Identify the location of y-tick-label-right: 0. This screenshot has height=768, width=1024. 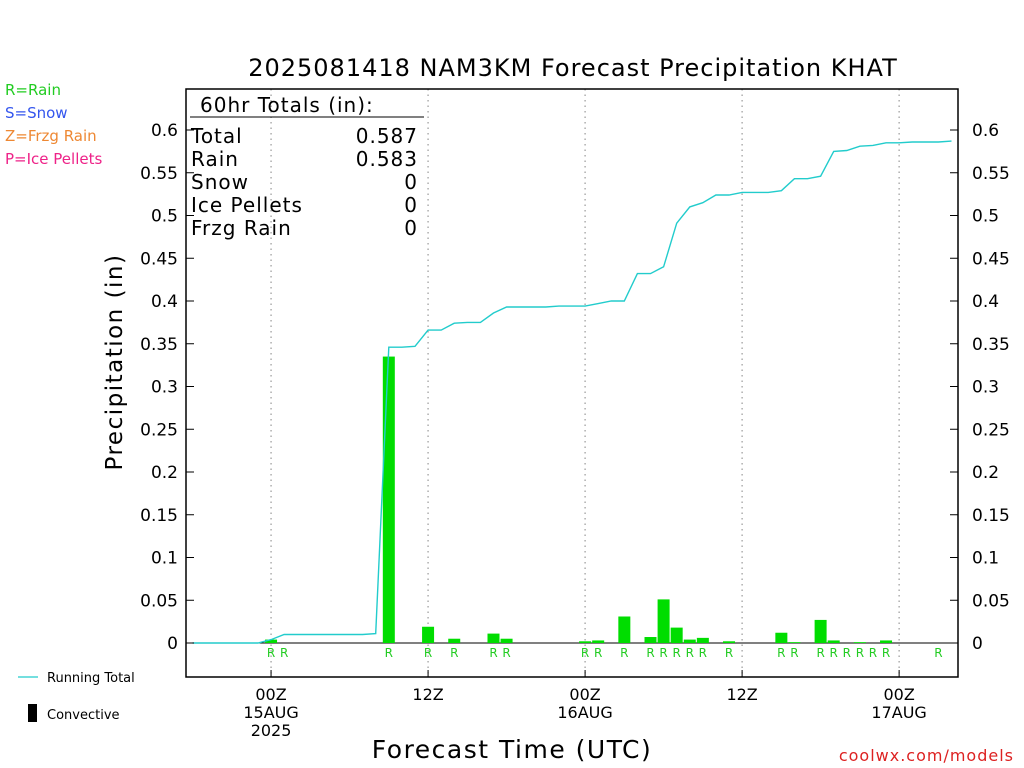
(977, 644).